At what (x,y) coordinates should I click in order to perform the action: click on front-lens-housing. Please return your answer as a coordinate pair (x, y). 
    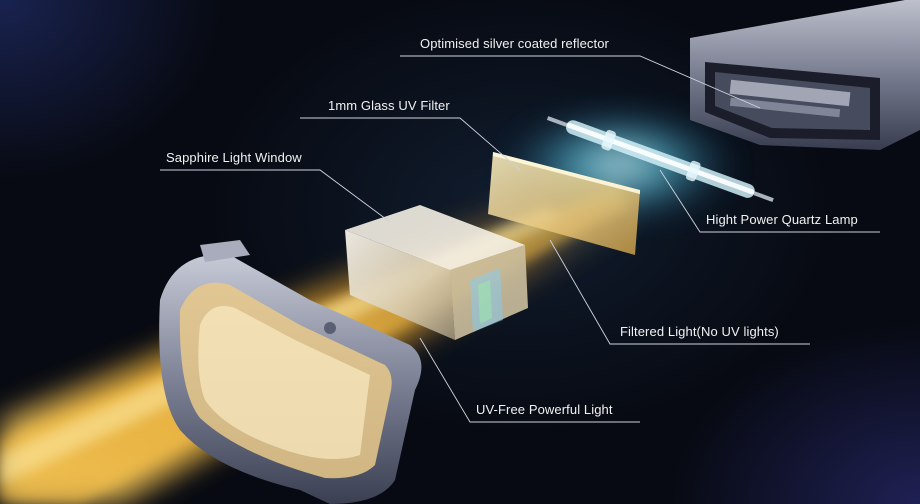
    Looking at the image, I should click on (290, 372).